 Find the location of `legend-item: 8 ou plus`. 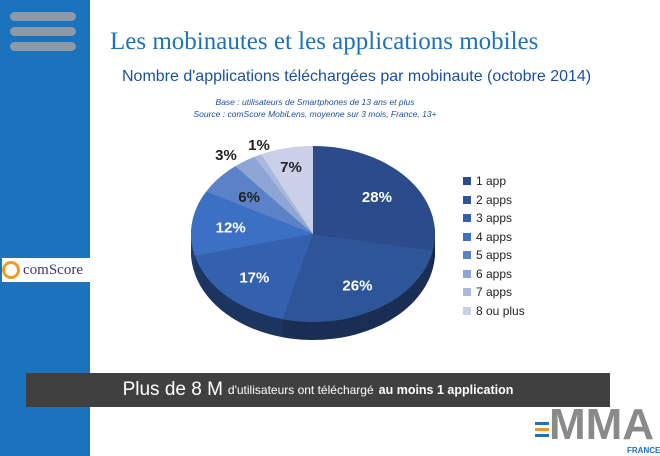

legend-item: 8 ou plus is located at coordinates (494, 311).